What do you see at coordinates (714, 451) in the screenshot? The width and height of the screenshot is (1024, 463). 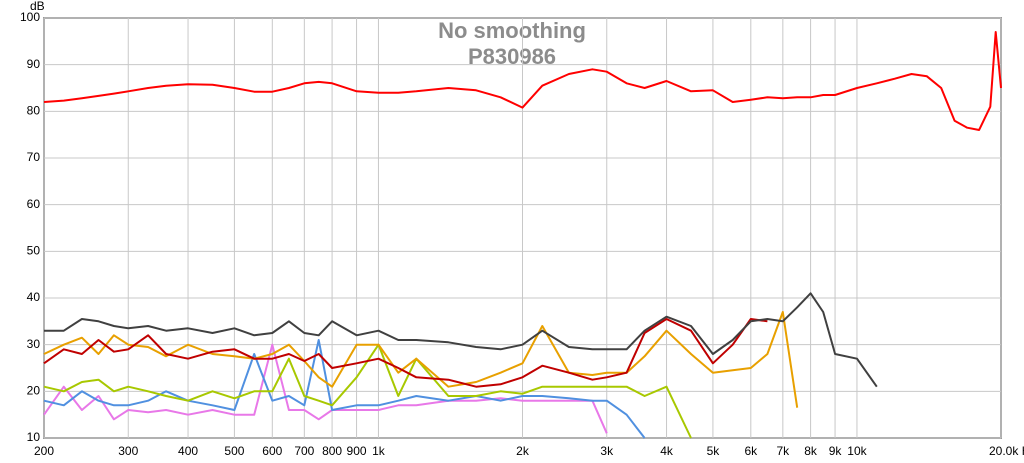 I see `x-tick-label: 5k` at bounding box center [714, 451].